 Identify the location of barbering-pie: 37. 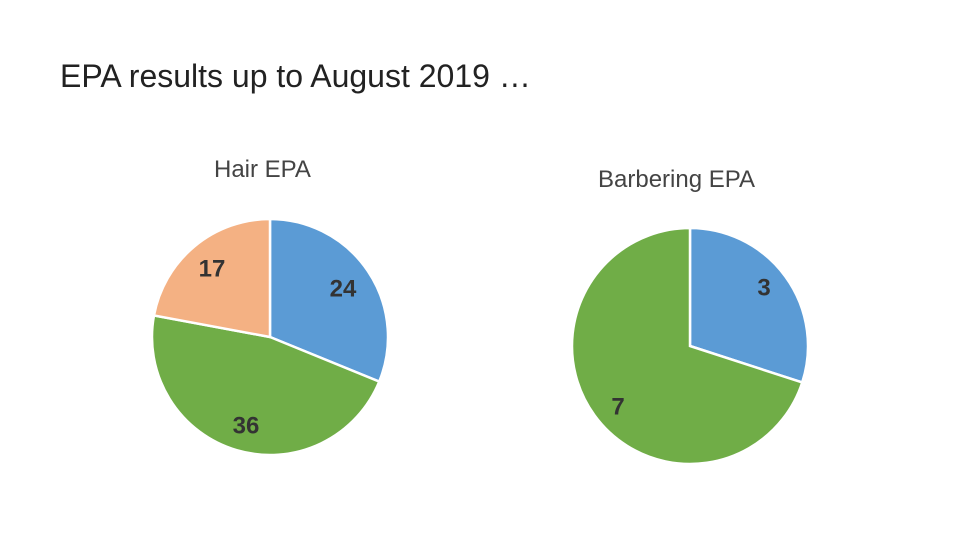
(690, 346).